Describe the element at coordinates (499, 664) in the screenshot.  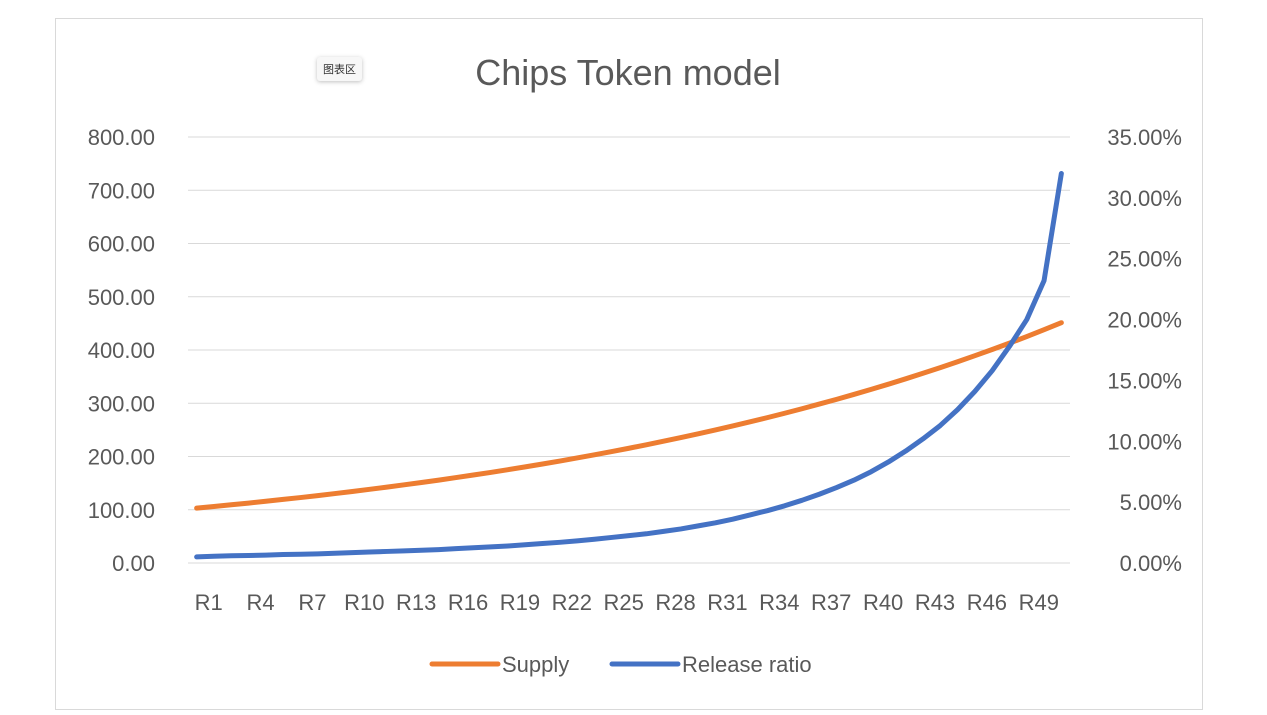
I see `legend-item-supply: Supply` at that location.